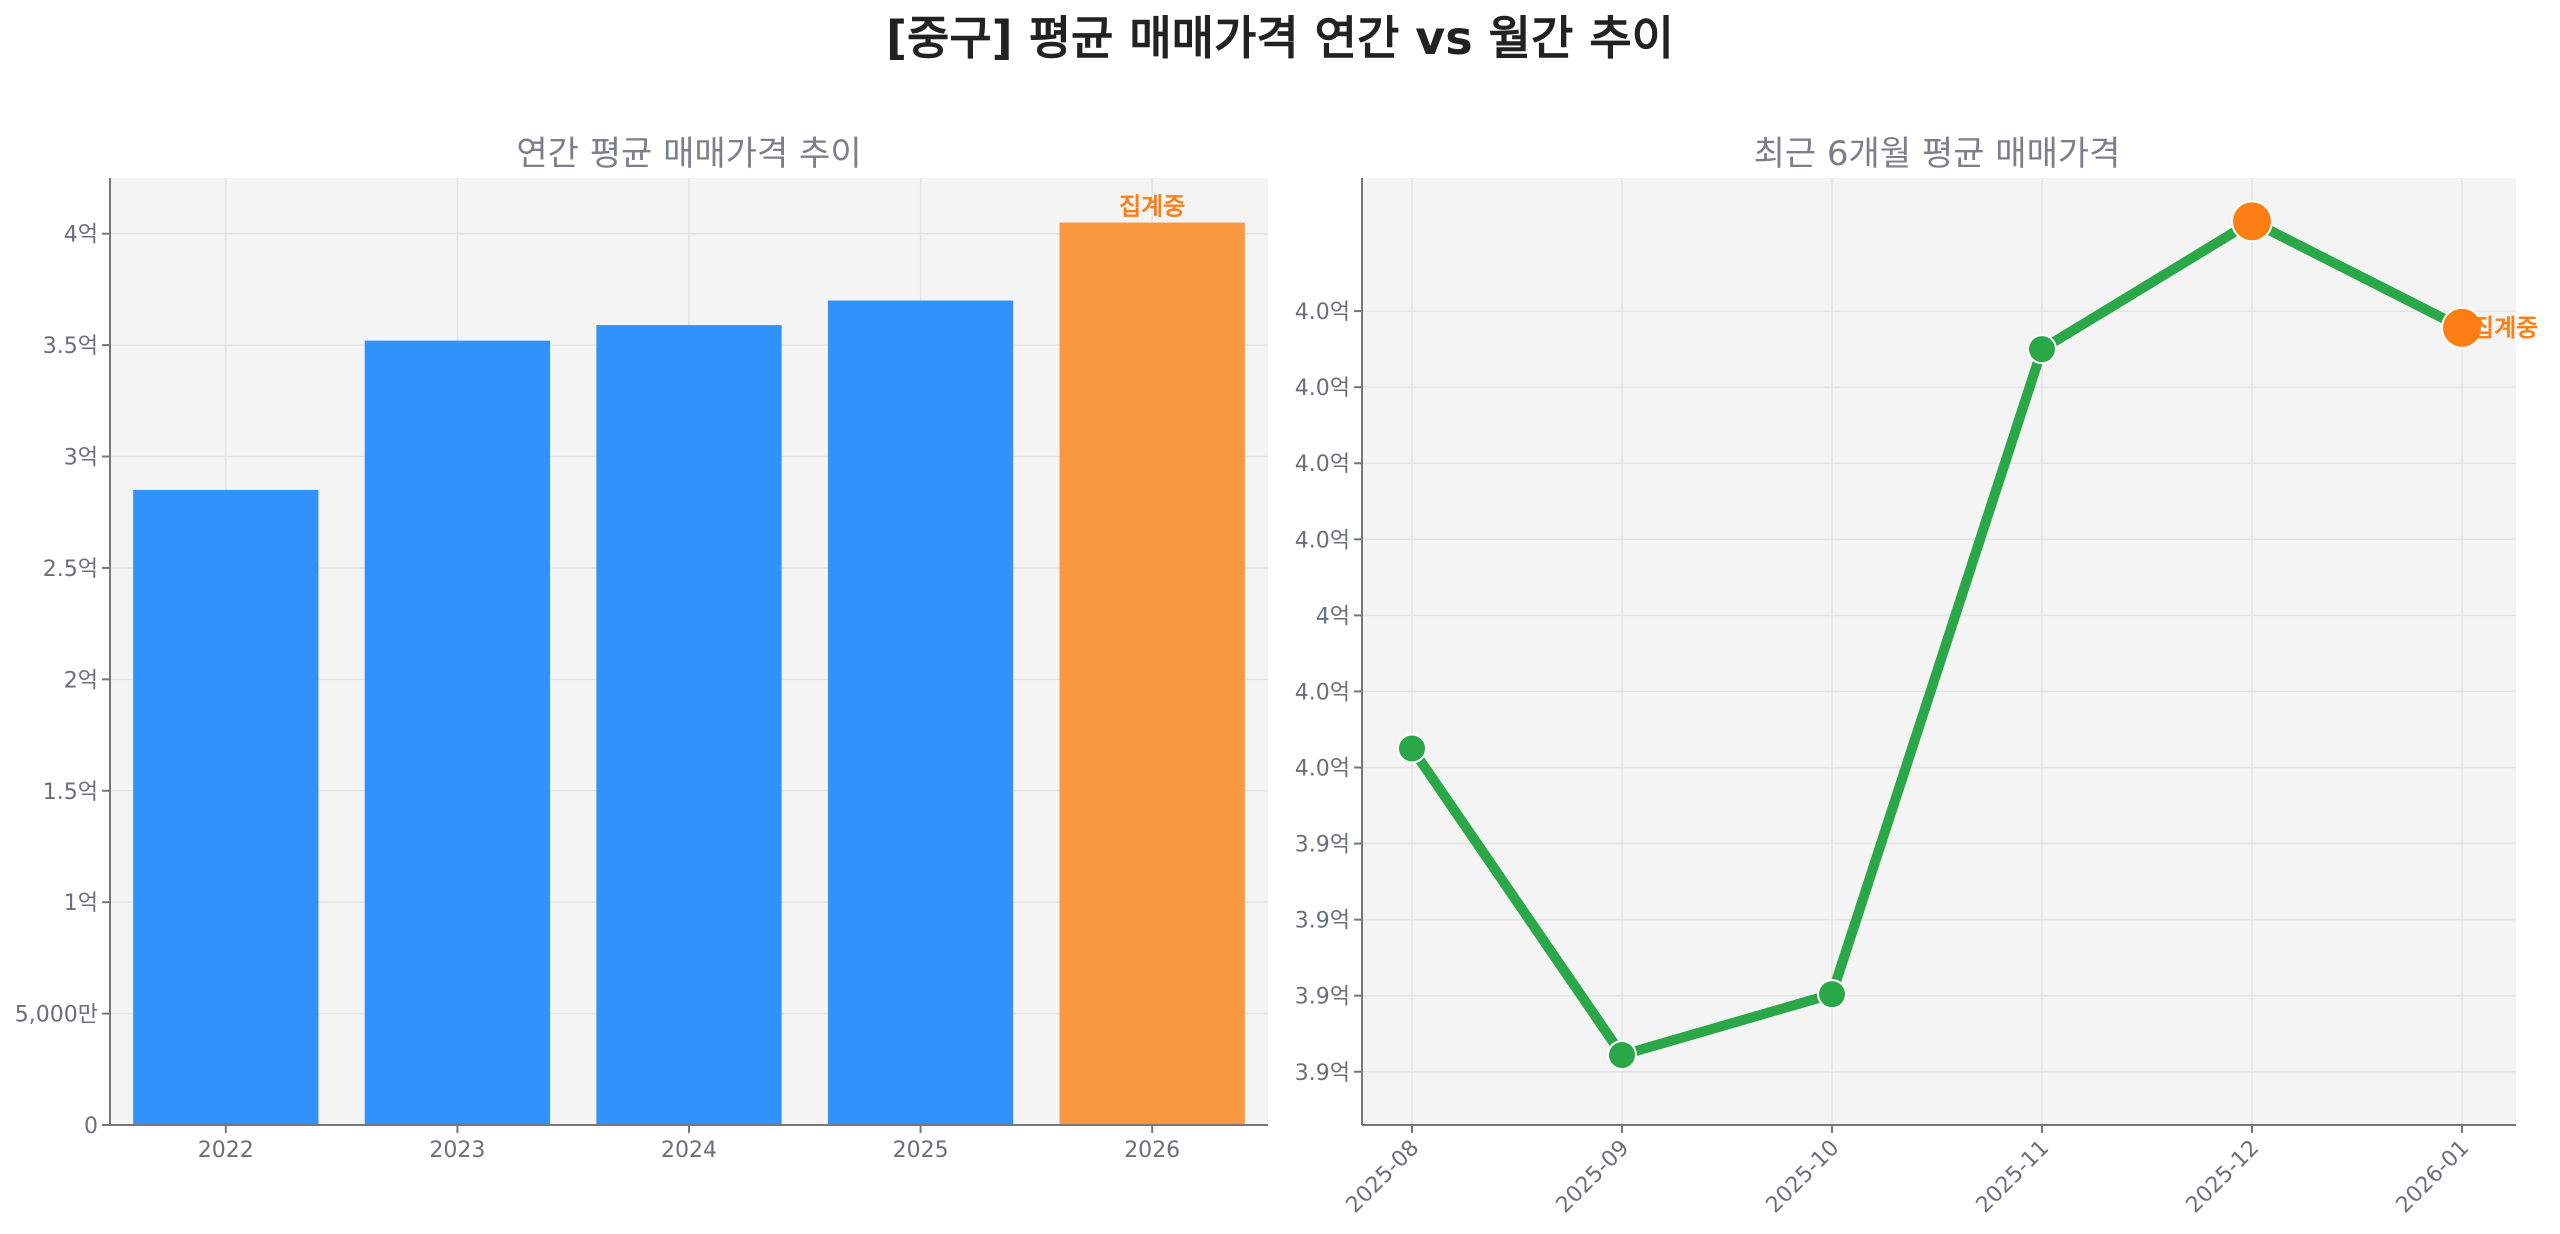 The height and width of the screenshot is (1234, 2560). Describe the element at coordinates (920, 712) in the screenshot. I see `bar-2025` at that location.